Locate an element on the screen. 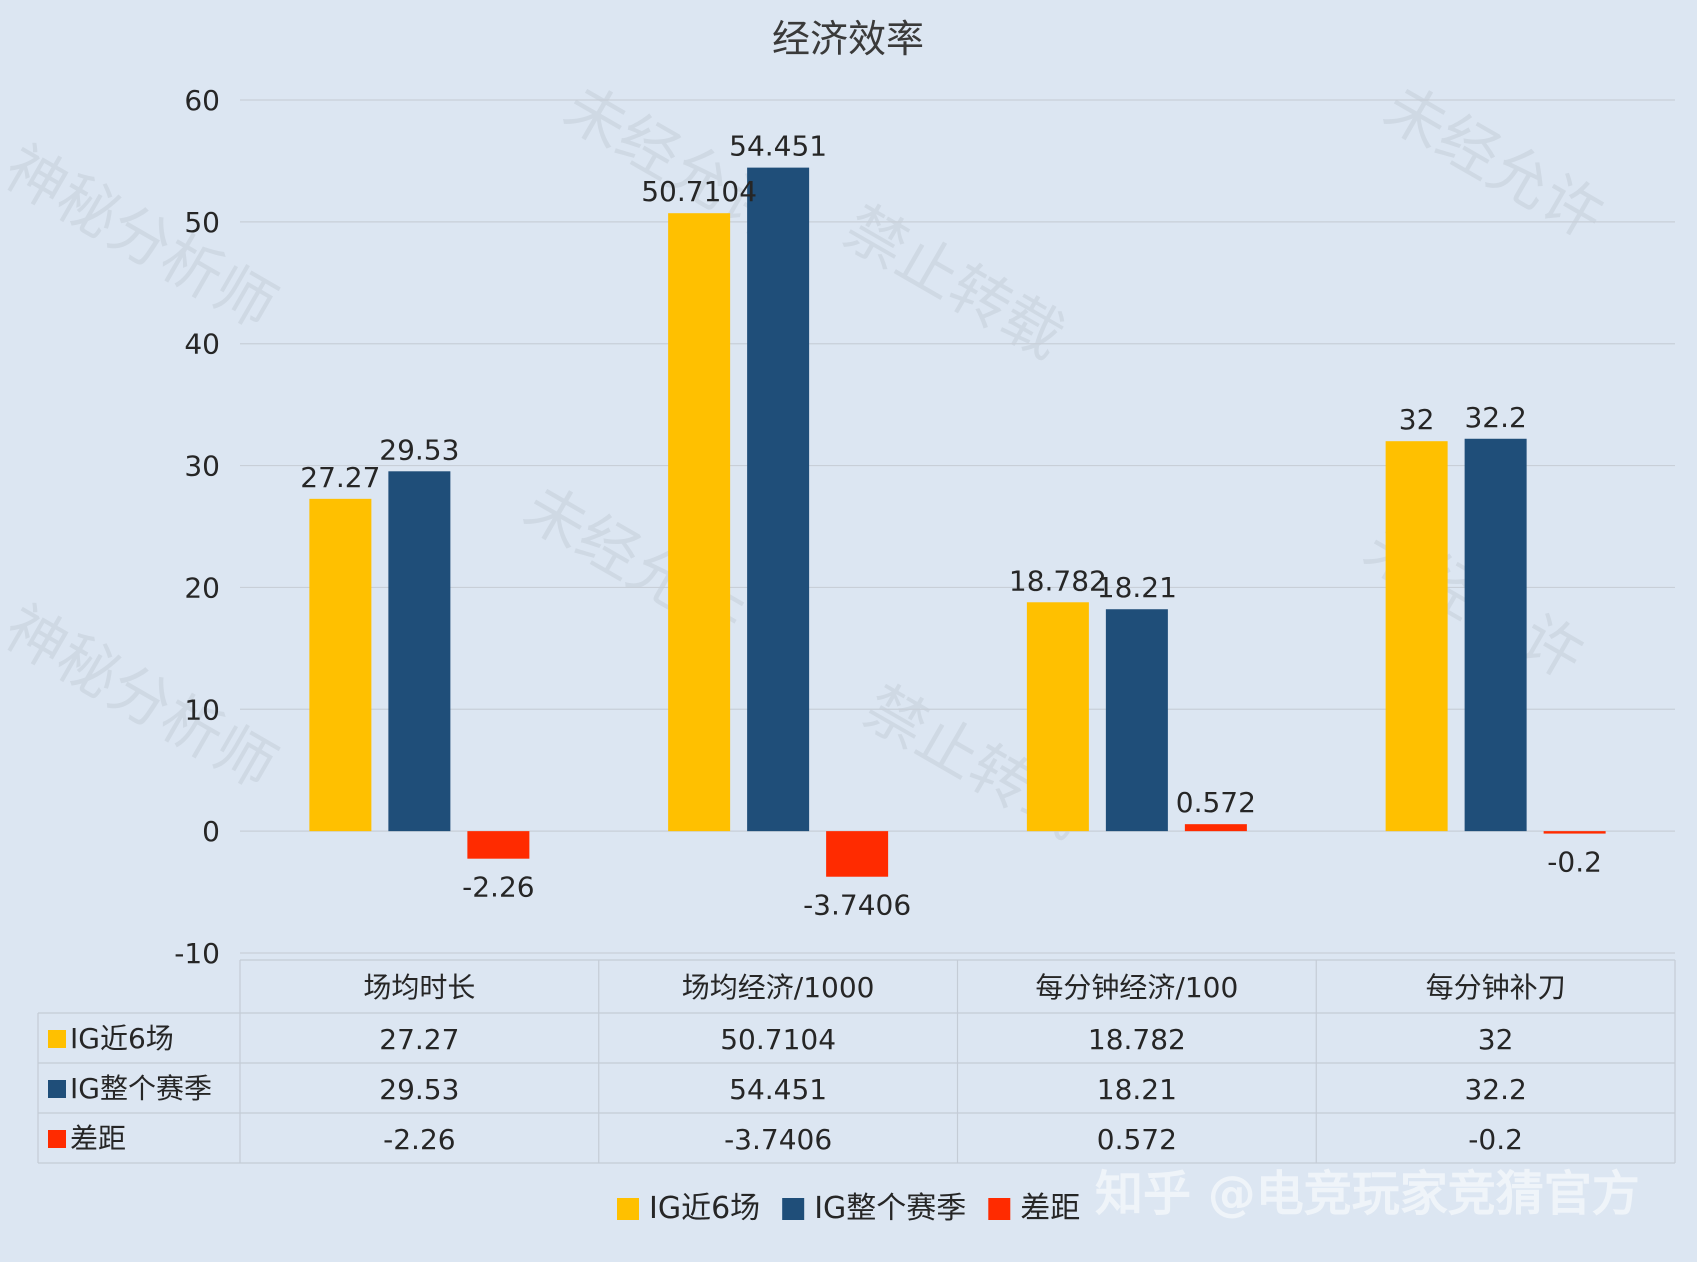 The image size is (1697, 1262). footer-watermark: 知乎 @电竞玩家竞猜官方 is located at coordinates (1367, 1194).